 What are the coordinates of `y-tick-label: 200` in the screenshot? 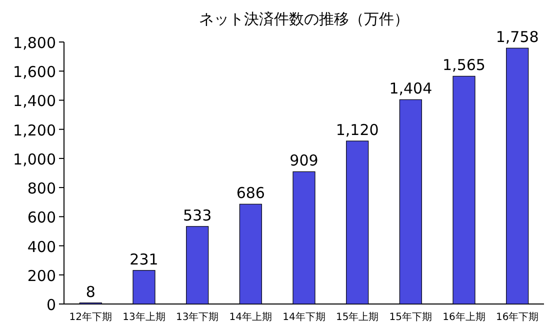 It's located at (41, 275).